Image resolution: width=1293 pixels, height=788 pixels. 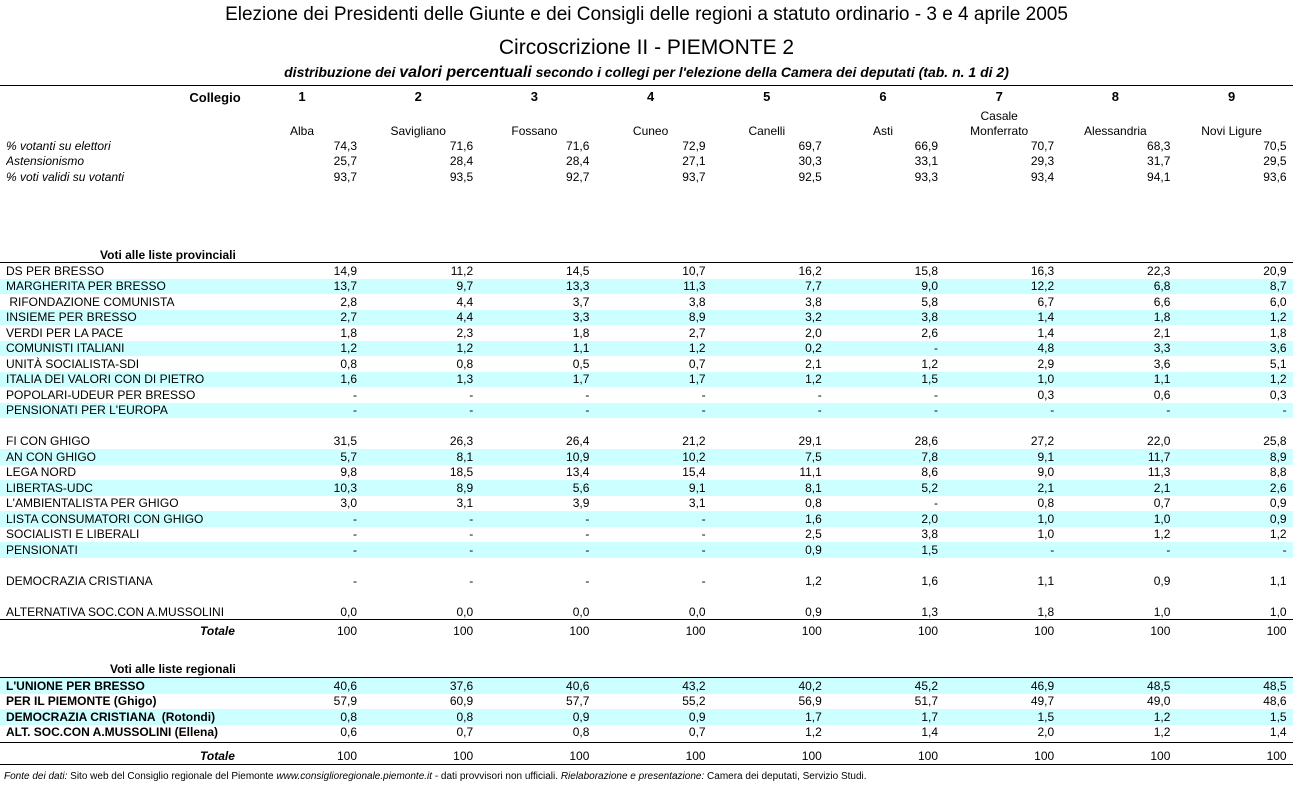 I want to click on cell-value: 7,7, so click(x=813, y=286).